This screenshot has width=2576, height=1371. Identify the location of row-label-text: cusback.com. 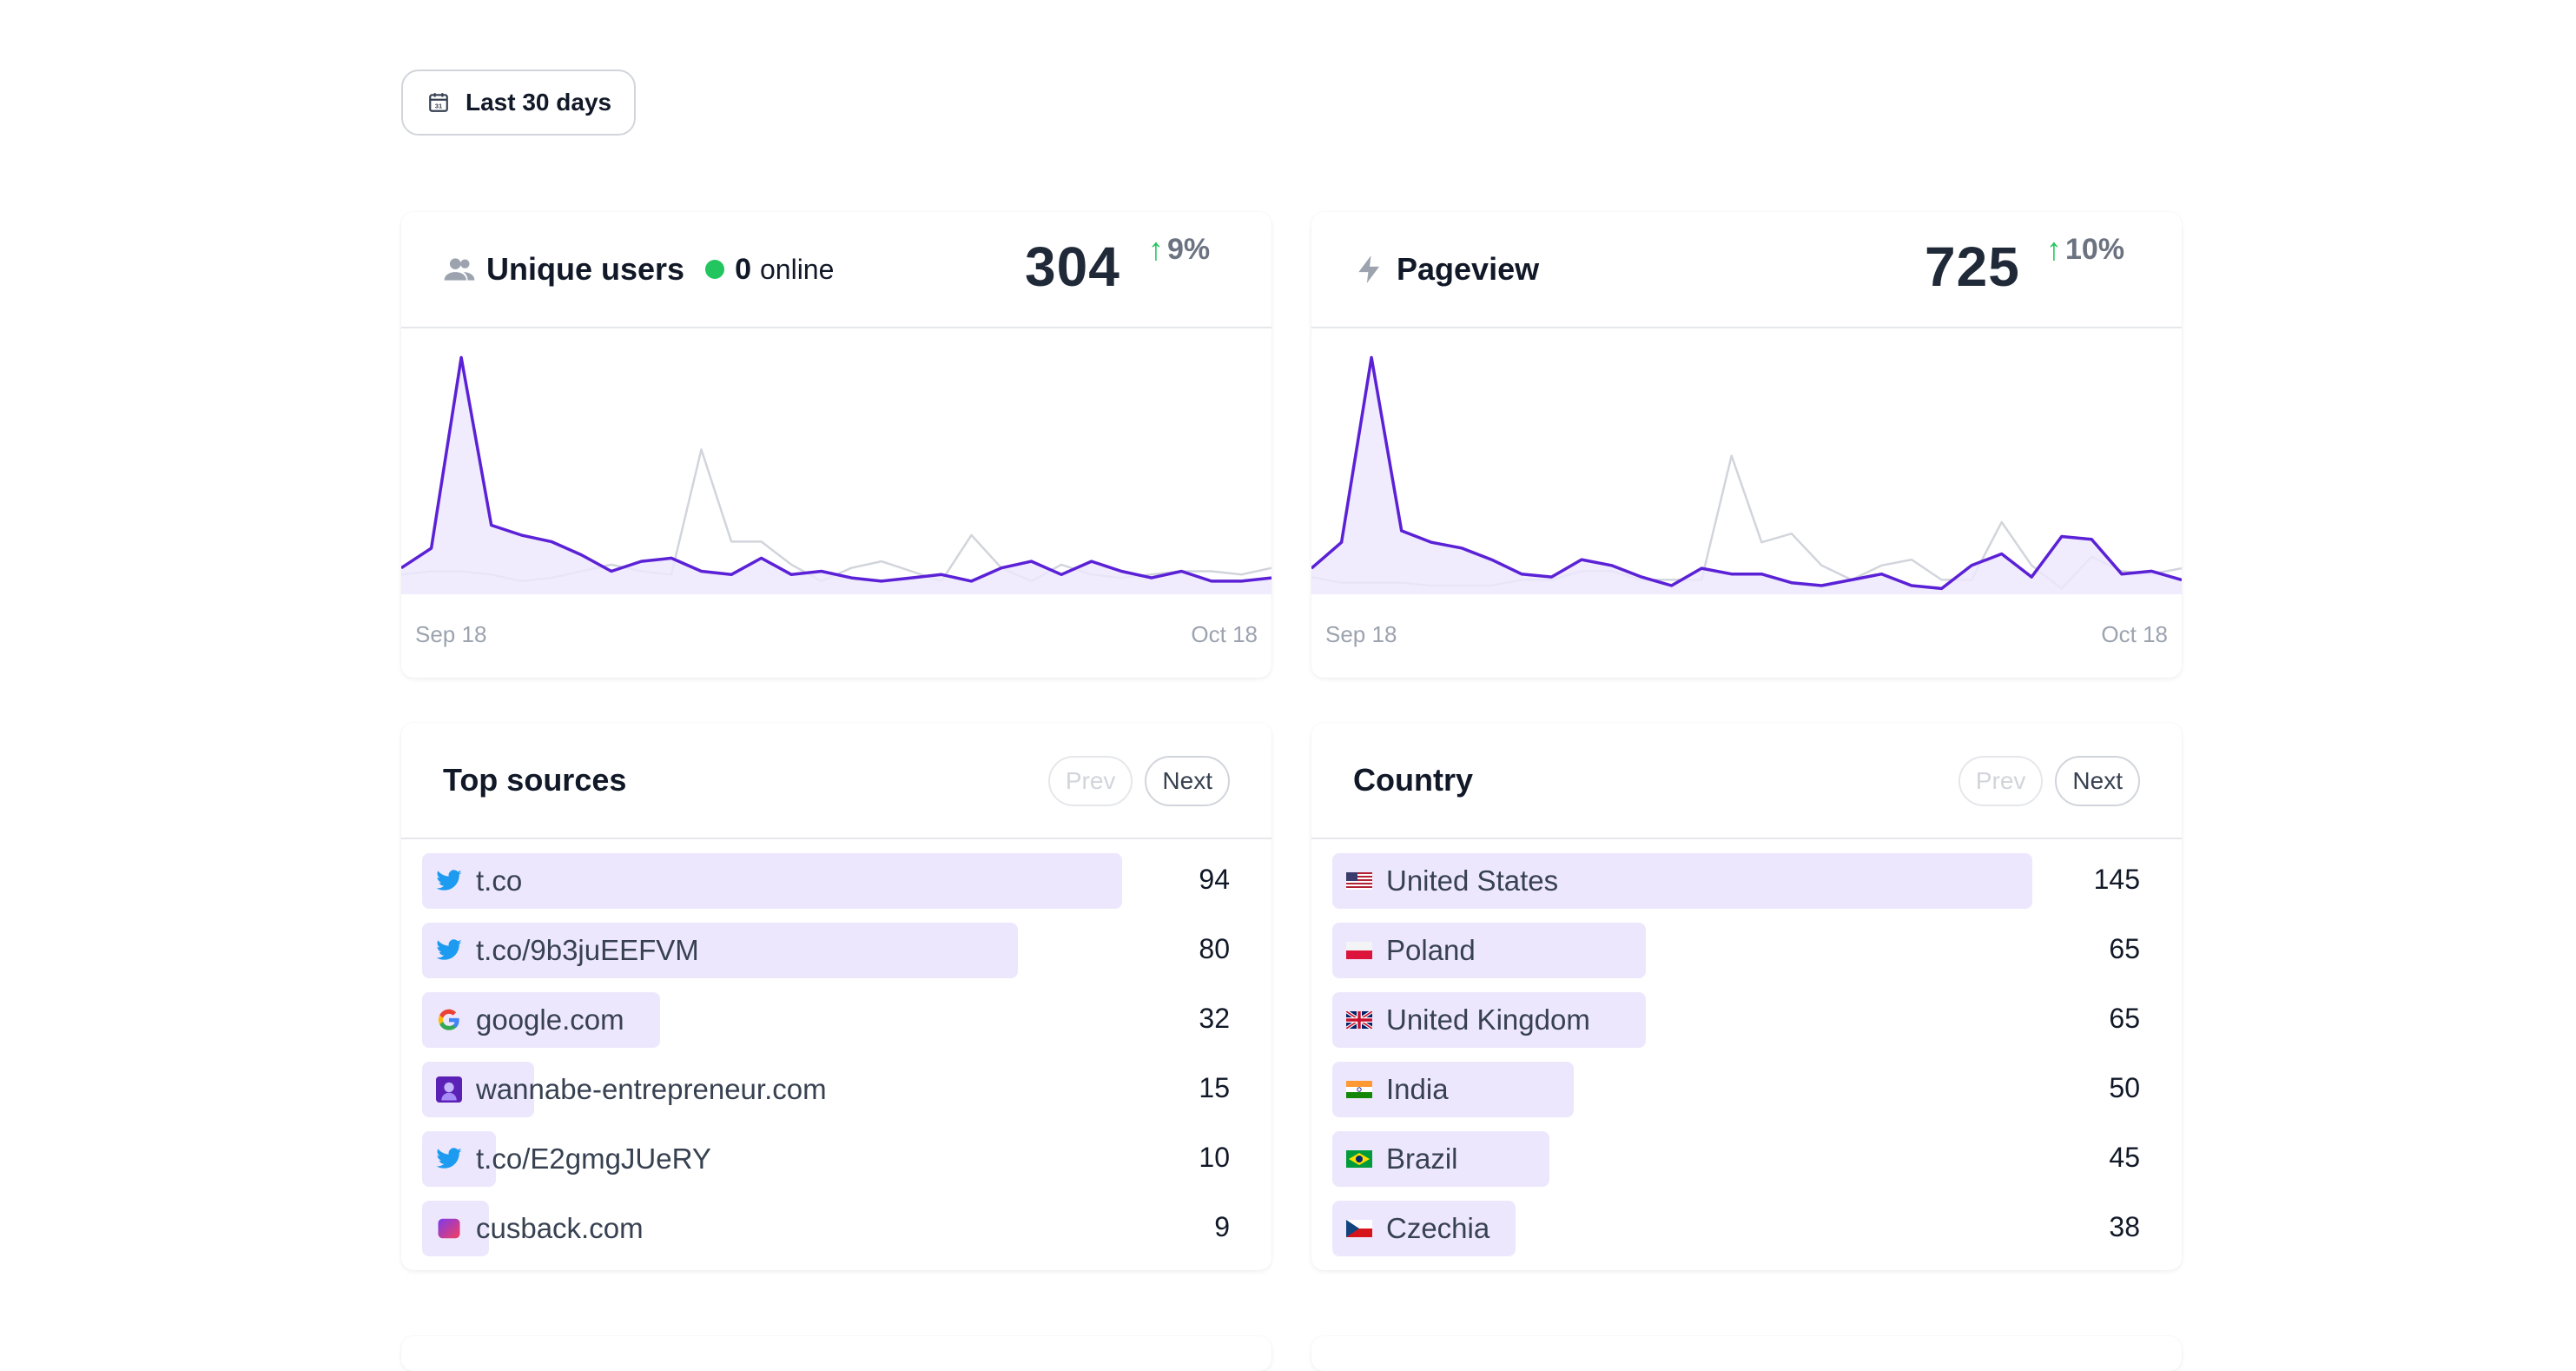
(560, 1228).